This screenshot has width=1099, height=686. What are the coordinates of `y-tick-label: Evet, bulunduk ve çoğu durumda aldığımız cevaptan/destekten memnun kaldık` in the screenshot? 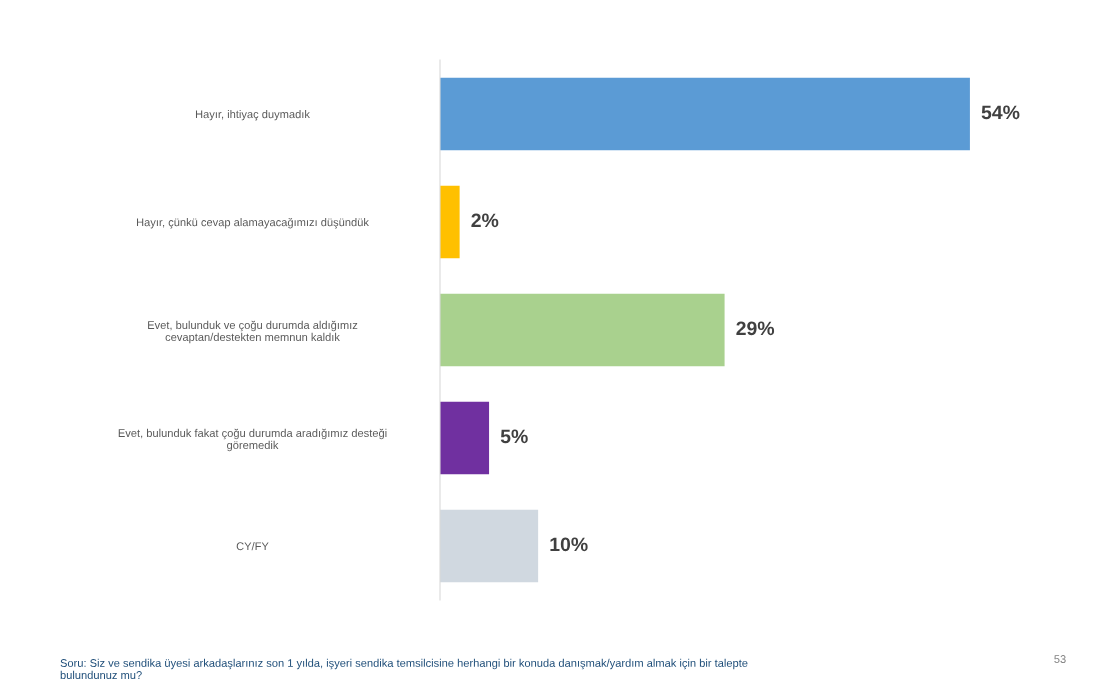 It's located at (253, 332).